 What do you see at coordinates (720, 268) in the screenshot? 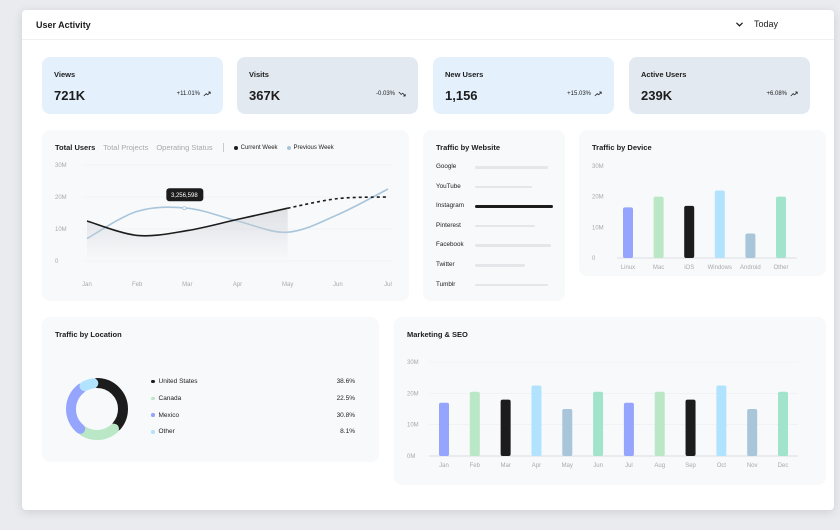
I see `x-tick-label: Windows` at bounding box center [720, 268].